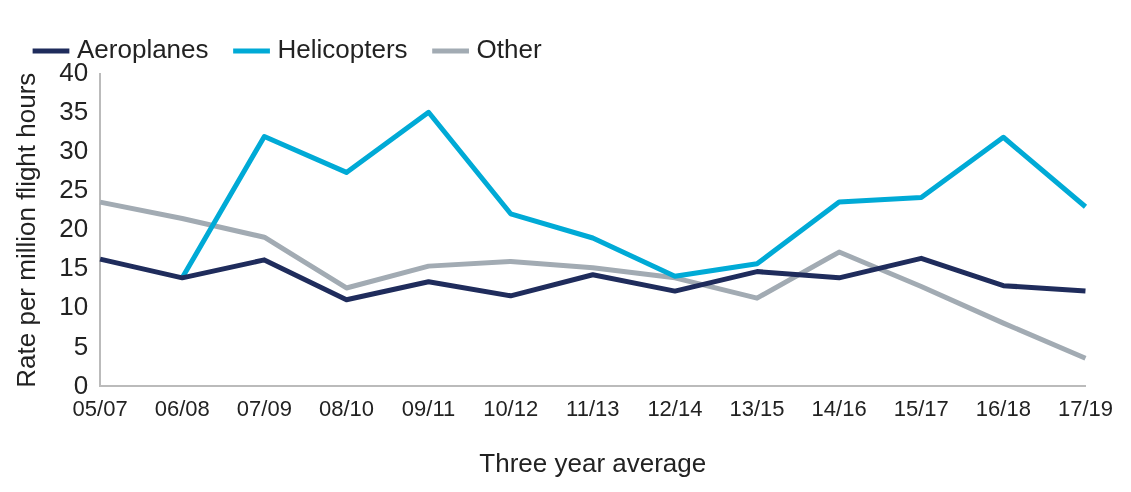 The width and height of the screenshot is (1131, 492). Describe the element at coordinates (428, 408) in the screenshot. I see `x-tick-label: 09/11` at that location.